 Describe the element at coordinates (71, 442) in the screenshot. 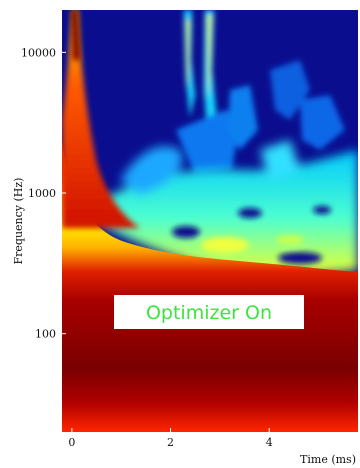

I see `x-tick-label: 0` at that location.